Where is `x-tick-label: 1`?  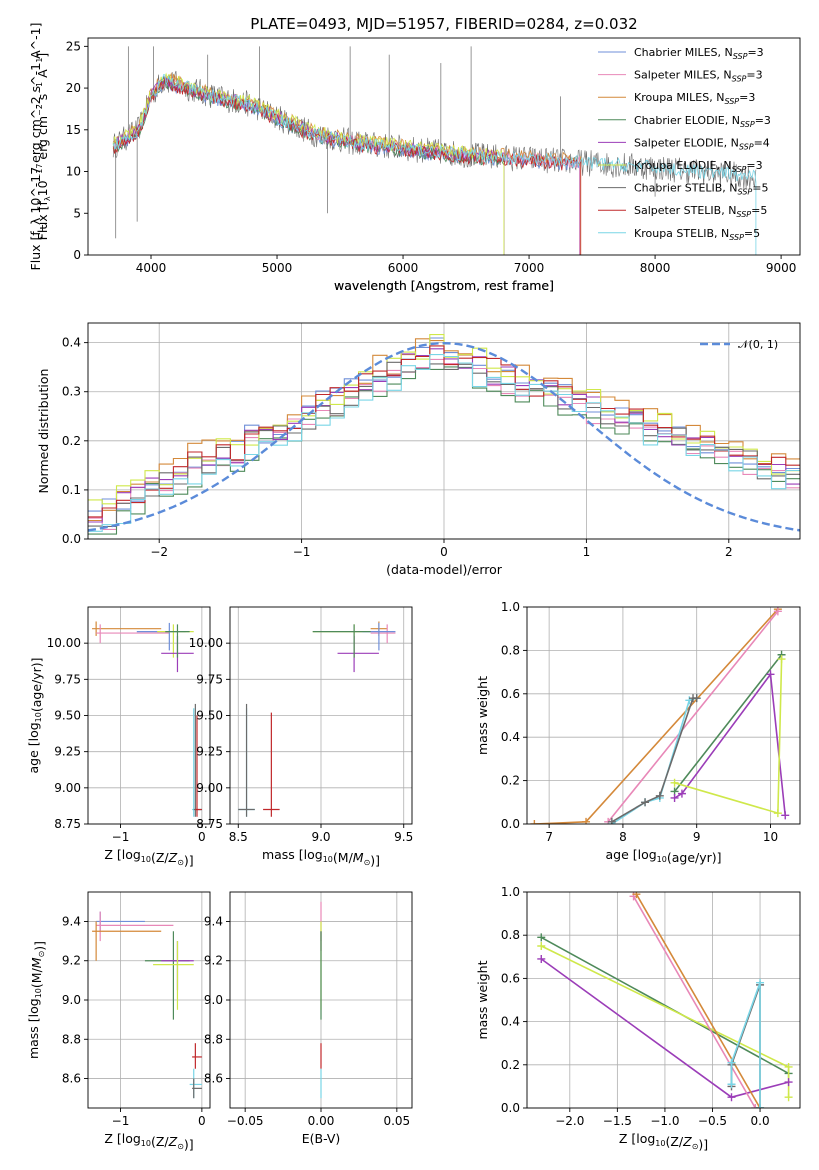 x-tick-label: 1 is located at coordinates (587, 552).